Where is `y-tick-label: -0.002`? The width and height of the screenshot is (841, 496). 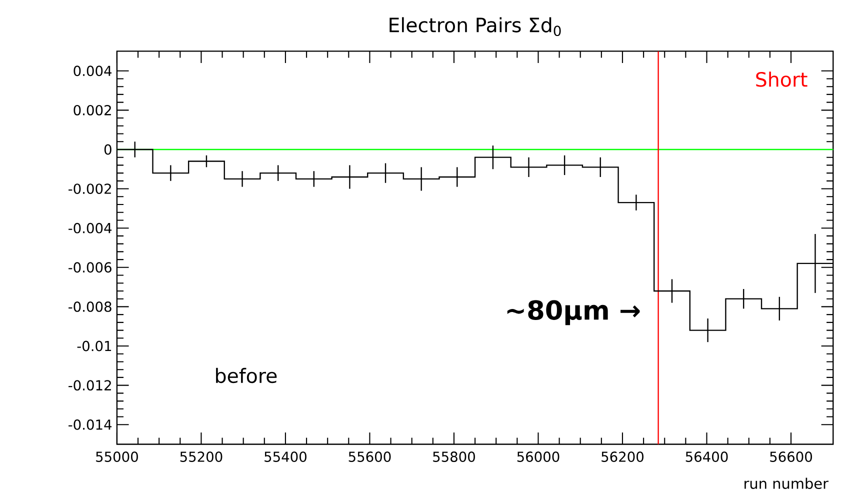
y-tick-label: -0.002 is located at coordinates (89, 189).